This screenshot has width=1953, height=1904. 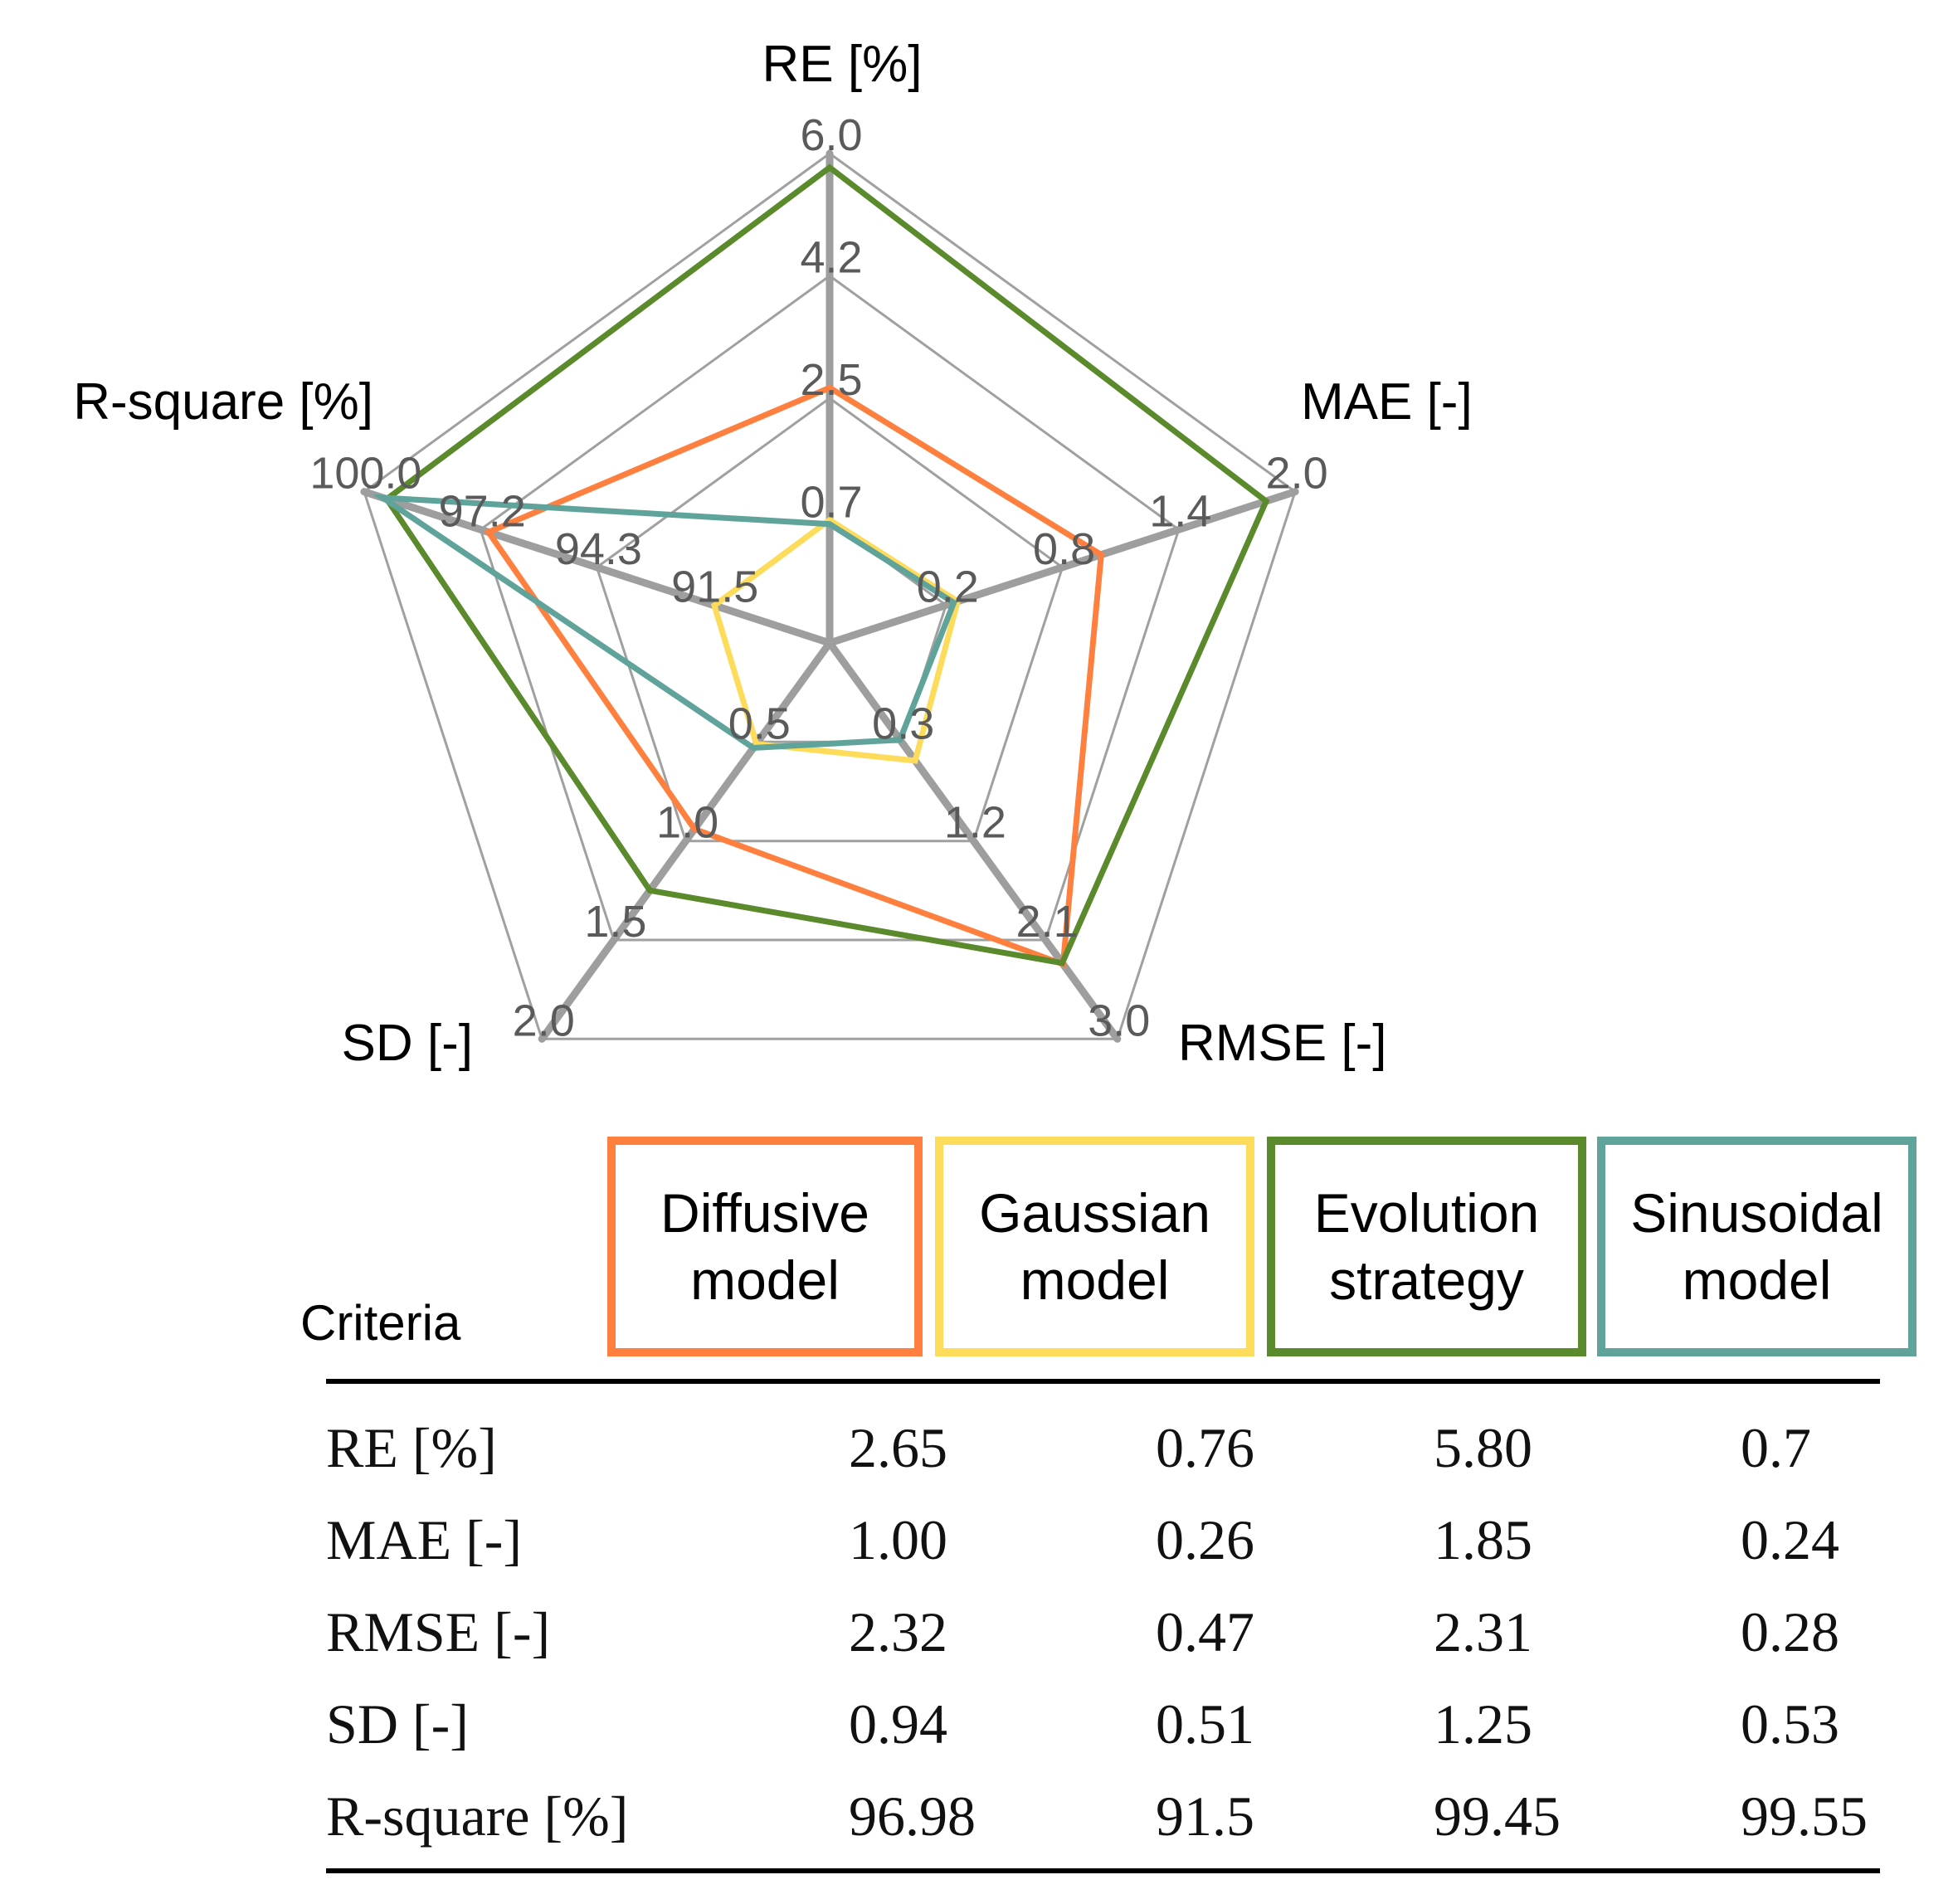 I want to click on axis-title: RE [%], so click(x=842, y=64).